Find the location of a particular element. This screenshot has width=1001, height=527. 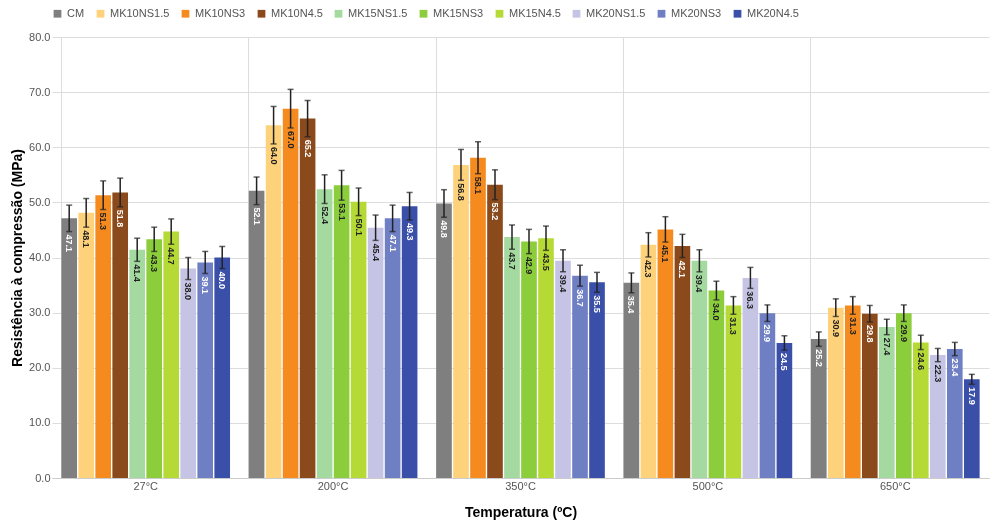

legend-label: MK20NS1.5 is located at coordinates (616, 12).